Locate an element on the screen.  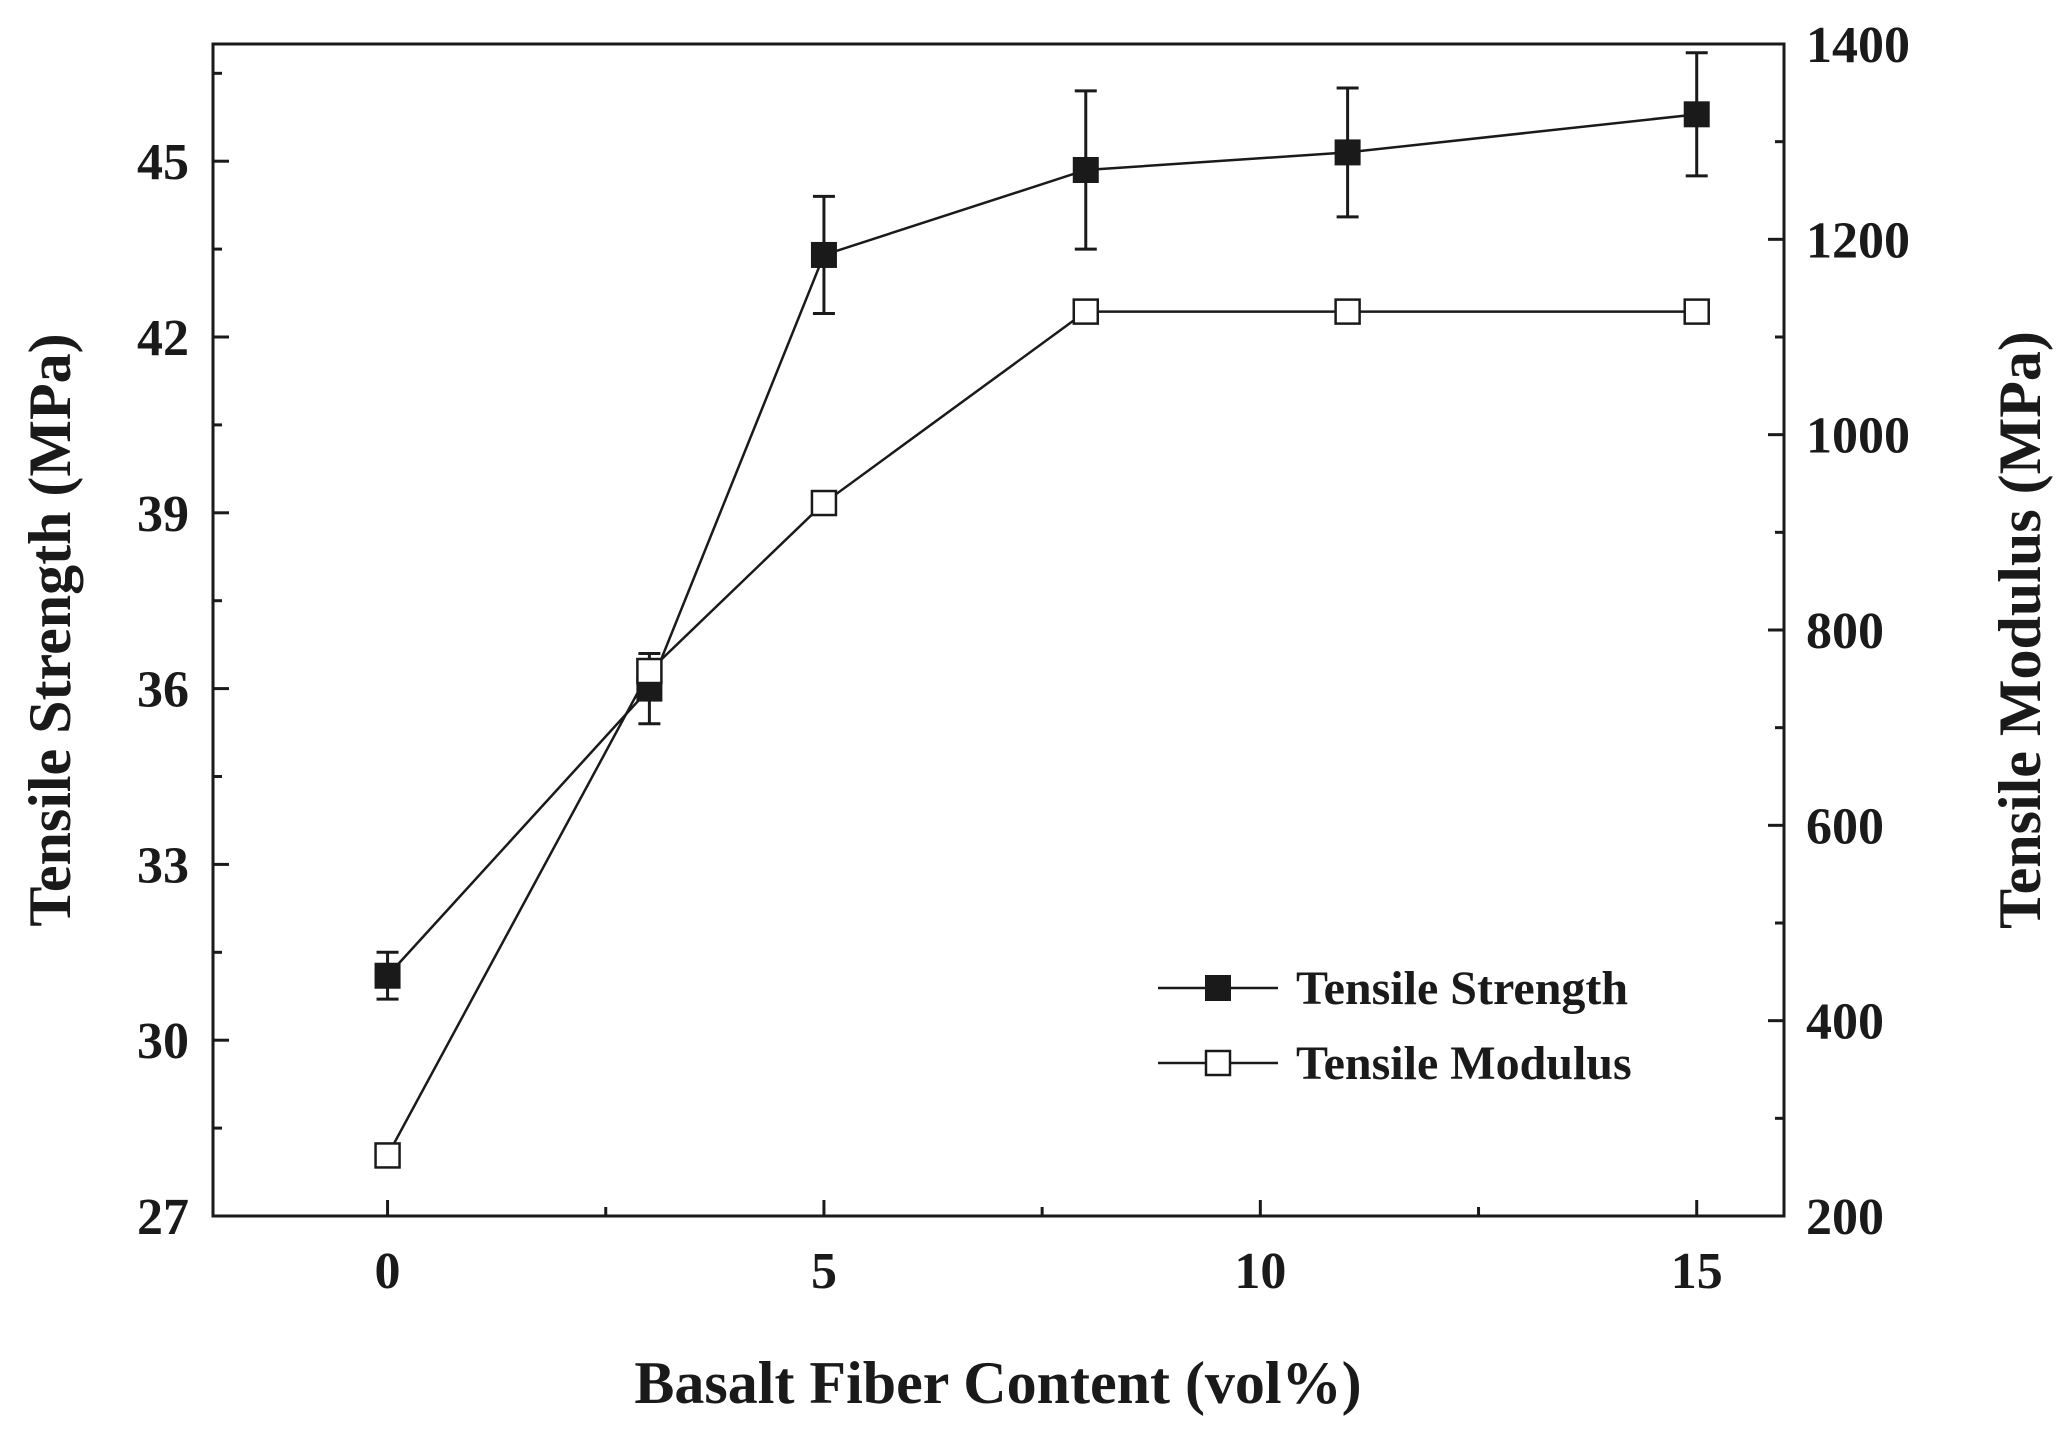
x-tick-label: 0 is located at coordinates (388, 1271).